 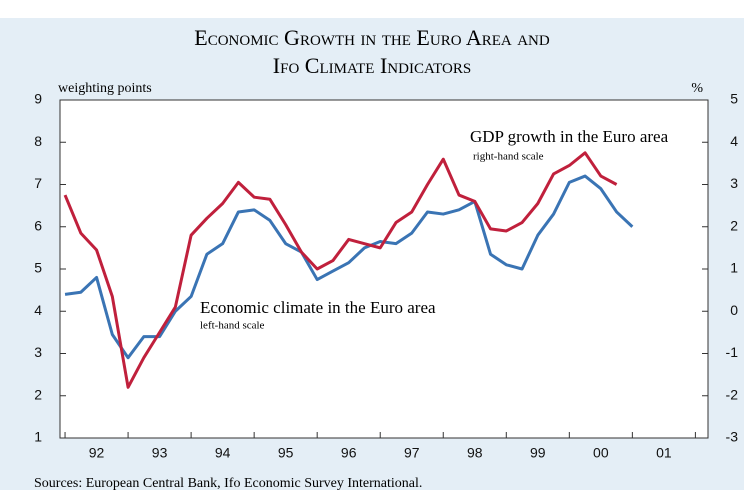 I want to click on annotation: Economic climate in the Euro area, so click(x=318, y=307).